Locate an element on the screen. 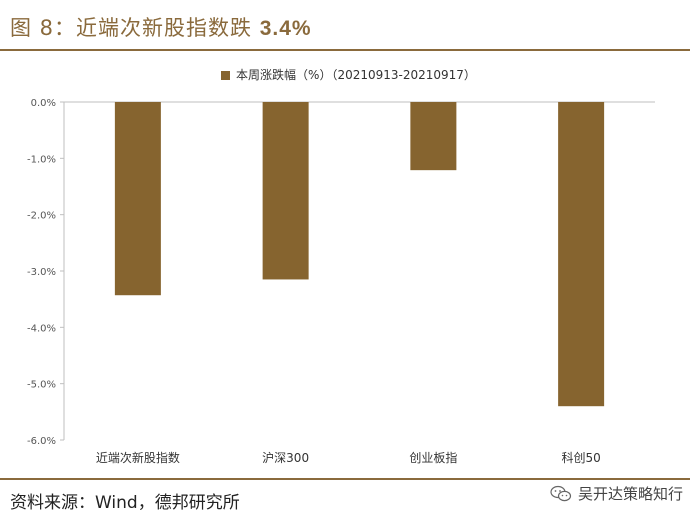 This screenshot has width=697, height=522. x-tick-label: 近端次新股指数 is located at coordinates (138, 457).